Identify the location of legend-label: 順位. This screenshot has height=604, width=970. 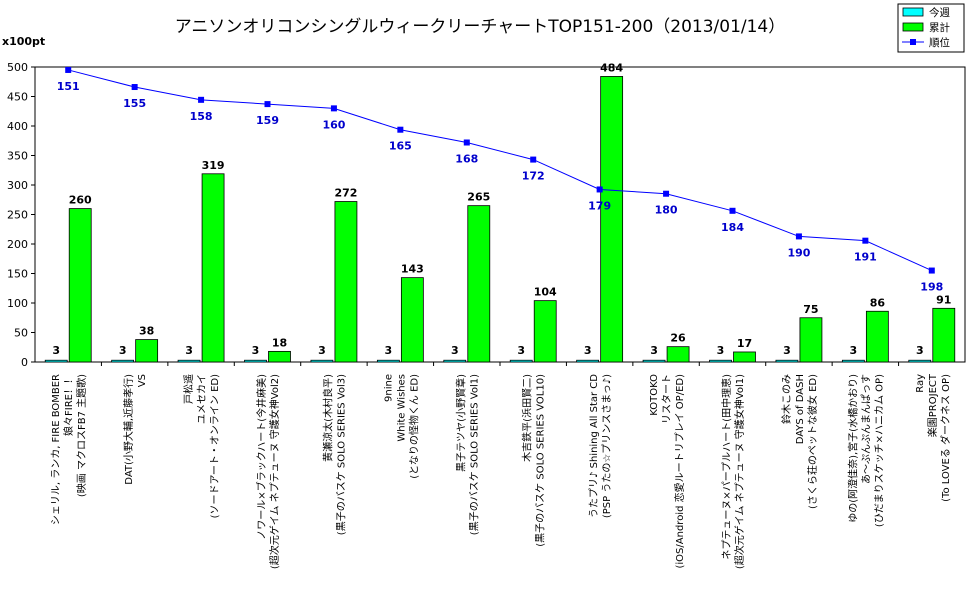
(939, 42).